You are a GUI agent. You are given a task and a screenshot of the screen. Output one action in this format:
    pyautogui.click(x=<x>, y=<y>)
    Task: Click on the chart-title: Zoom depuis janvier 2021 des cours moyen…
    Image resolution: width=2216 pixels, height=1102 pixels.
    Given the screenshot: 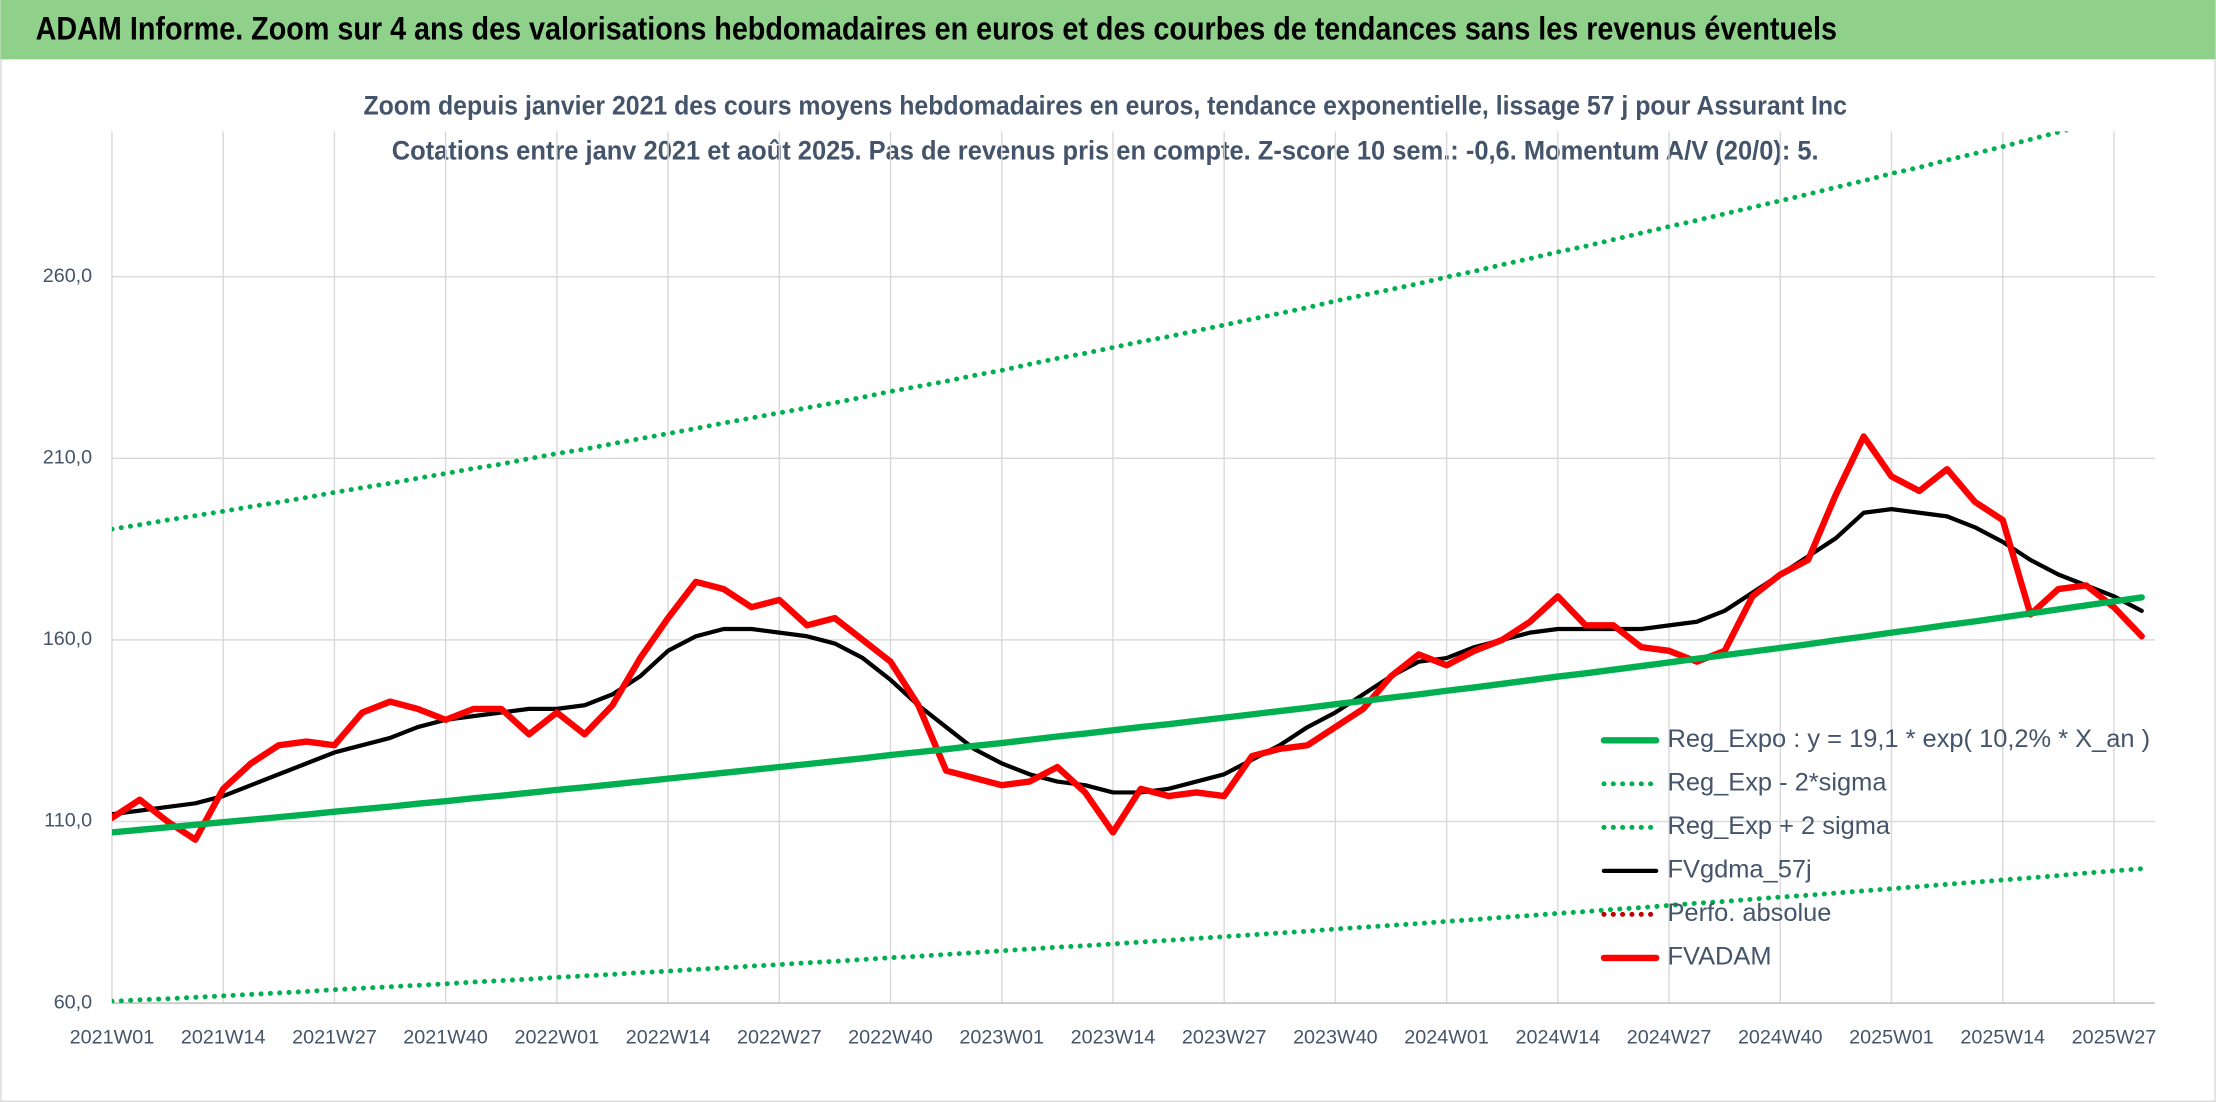 What is the action you would take?
    pyautogui.click(x=1105, y=105)
    